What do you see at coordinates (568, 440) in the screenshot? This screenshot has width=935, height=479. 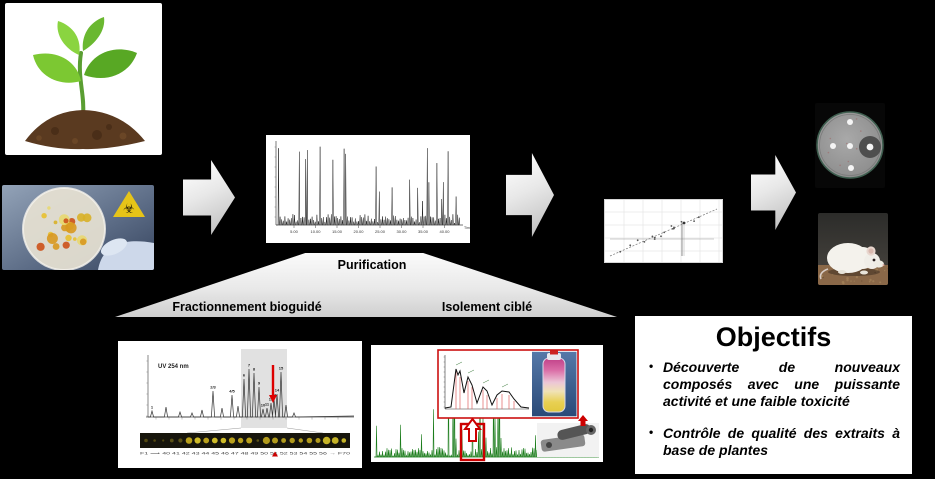 I see `instrument-photo` at bounding box center [568, 440].